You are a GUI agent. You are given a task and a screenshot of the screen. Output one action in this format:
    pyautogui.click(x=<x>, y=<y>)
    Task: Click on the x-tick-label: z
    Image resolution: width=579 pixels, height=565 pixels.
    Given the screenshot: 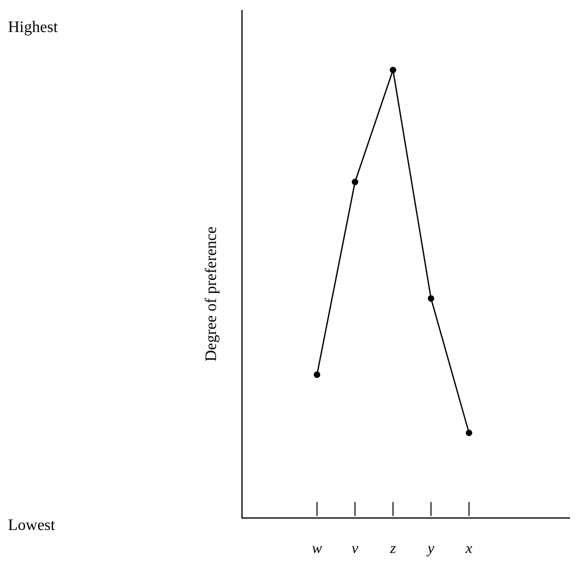 What is the action you would take?
    pyautogui.click(x=392, y=548)
    